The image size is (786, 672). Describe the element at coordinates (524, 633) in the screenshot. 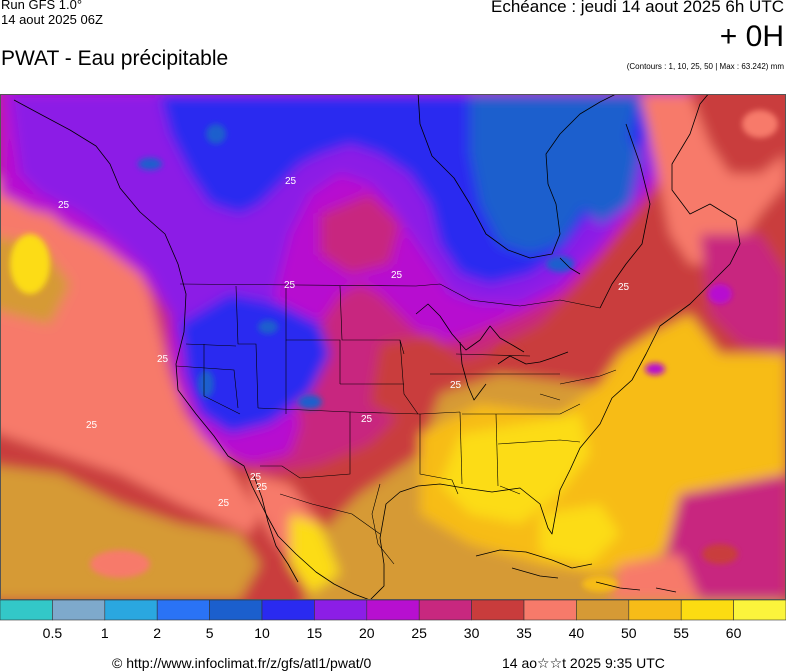

I see `legend-threshold-label: 35` at that location.